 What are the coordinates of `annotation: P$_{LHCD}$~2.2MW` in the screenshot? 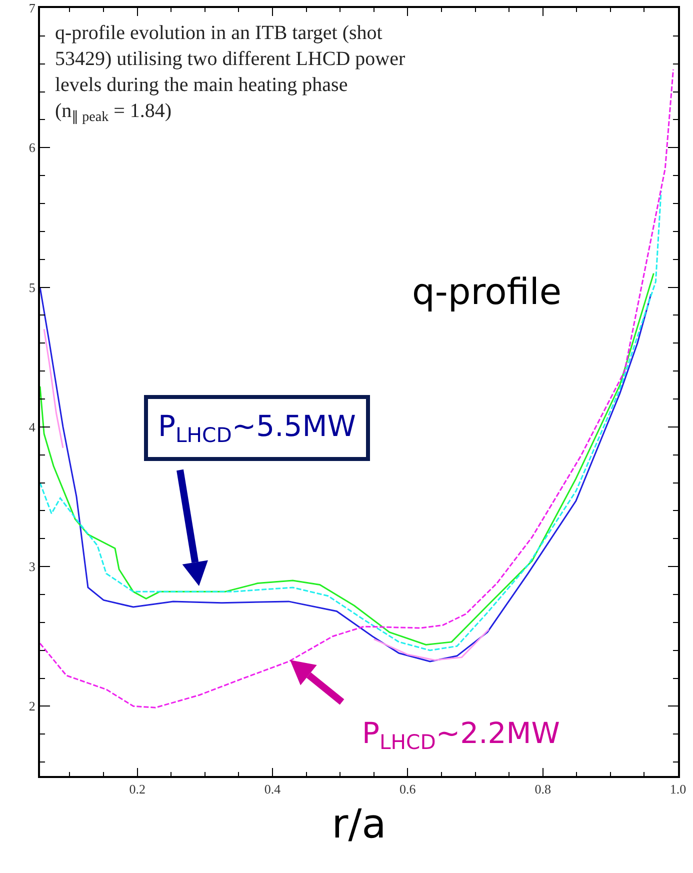 It's located at (461, 735).